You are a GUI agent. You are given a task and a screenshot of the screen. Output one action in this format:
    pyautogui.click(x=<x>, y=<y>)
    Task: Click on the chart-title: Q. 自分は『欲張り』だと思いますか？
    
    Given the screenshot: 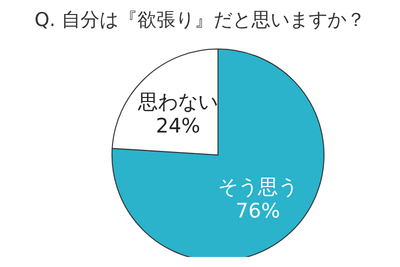 What is the action you would take?
    pyautogui.click(x=200, y=20)
    